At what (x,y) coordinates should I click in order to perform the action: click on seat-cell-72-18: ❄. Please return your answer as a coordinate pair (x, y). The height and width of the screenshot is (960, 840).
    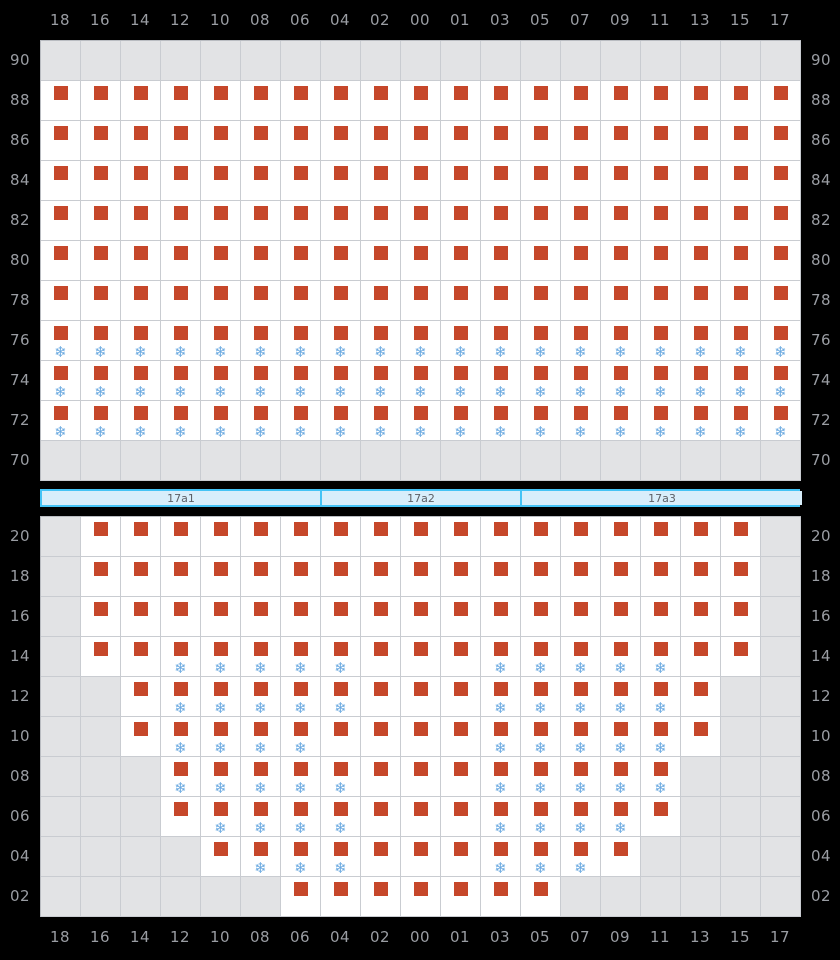
    Looking at the image, I should click on (61, 421).